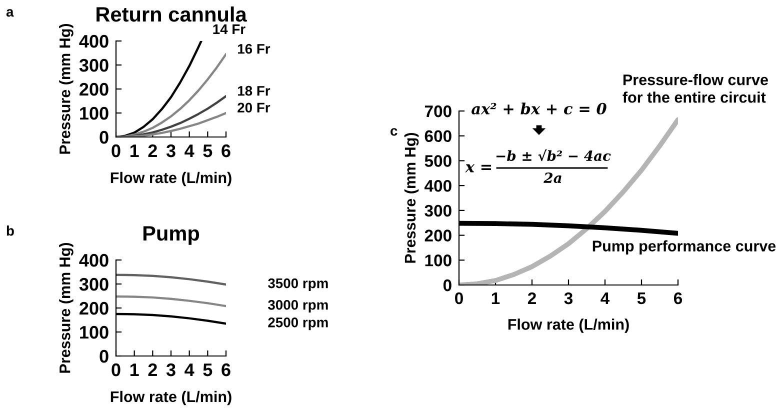 This screenshot has height=409, width=779. What do you see at coordinates (394, 132) in the screenshot?
I see `text: c` at bounding box center [394, 132].